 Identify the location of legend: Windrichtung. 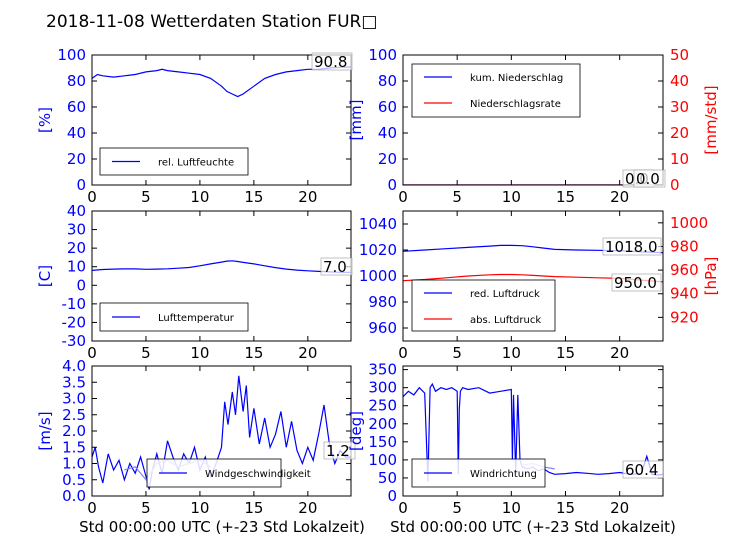
(478, 473).